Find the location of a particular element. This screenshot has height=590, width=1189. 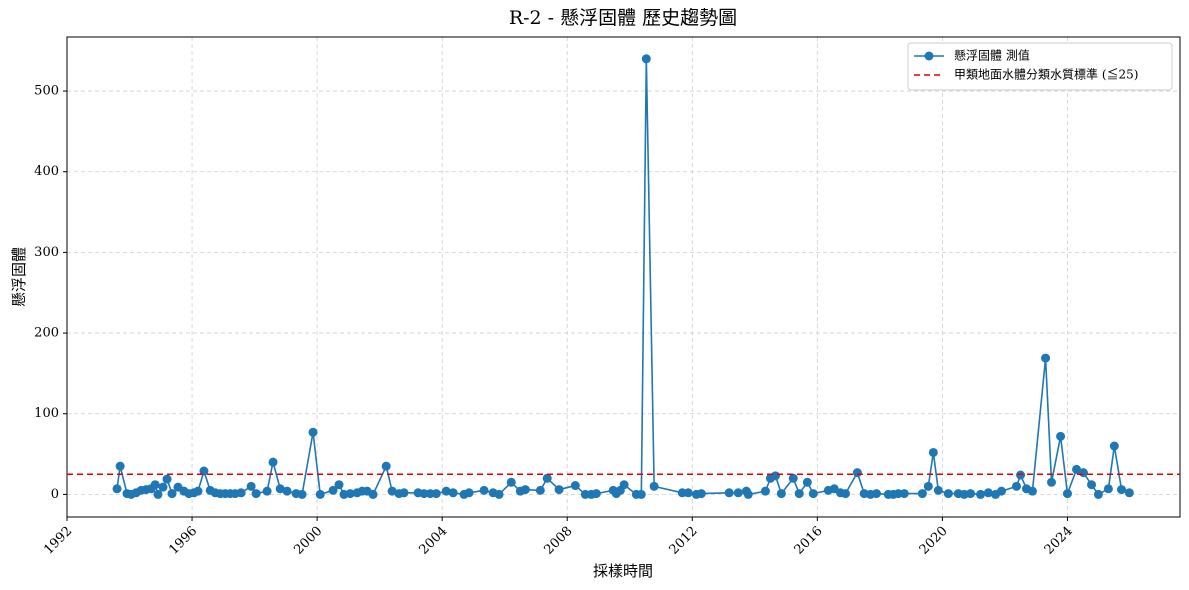

x-tick-label: 2020 is located at coordinates (934, 541).